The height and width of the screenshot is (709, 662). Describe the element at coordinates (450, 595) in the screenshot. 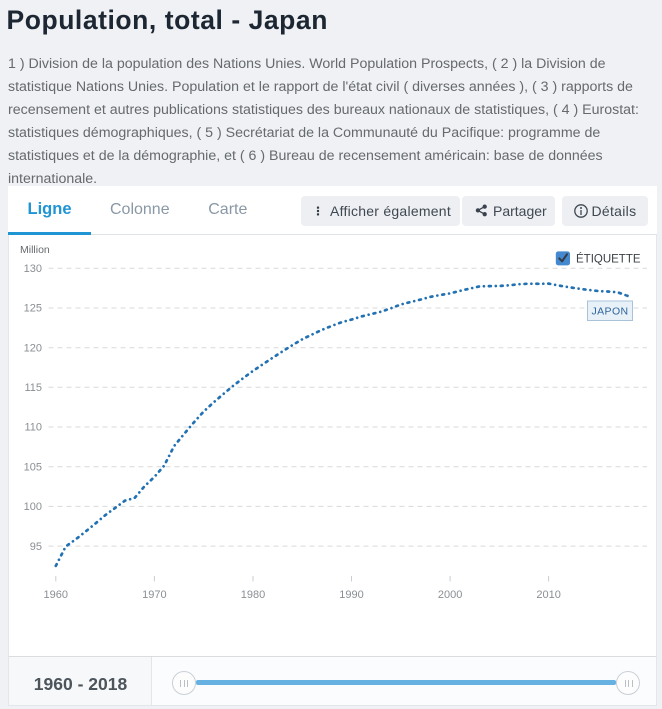

I see `svg-text: 2000` at that location.